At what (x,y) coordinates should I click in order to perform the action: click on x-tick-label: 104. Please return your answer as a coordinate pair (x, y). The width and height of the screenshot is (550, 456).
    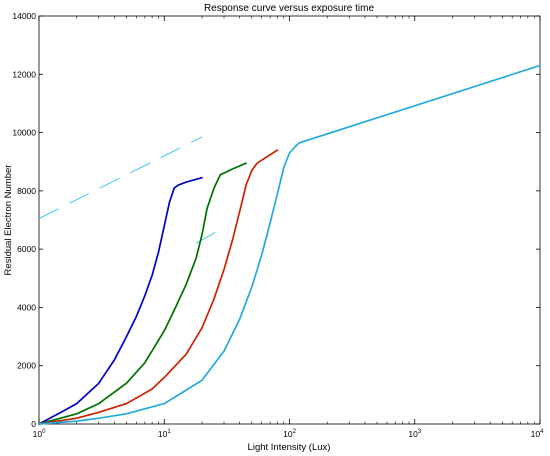
    Looking at the image, I should click on (537, 434).